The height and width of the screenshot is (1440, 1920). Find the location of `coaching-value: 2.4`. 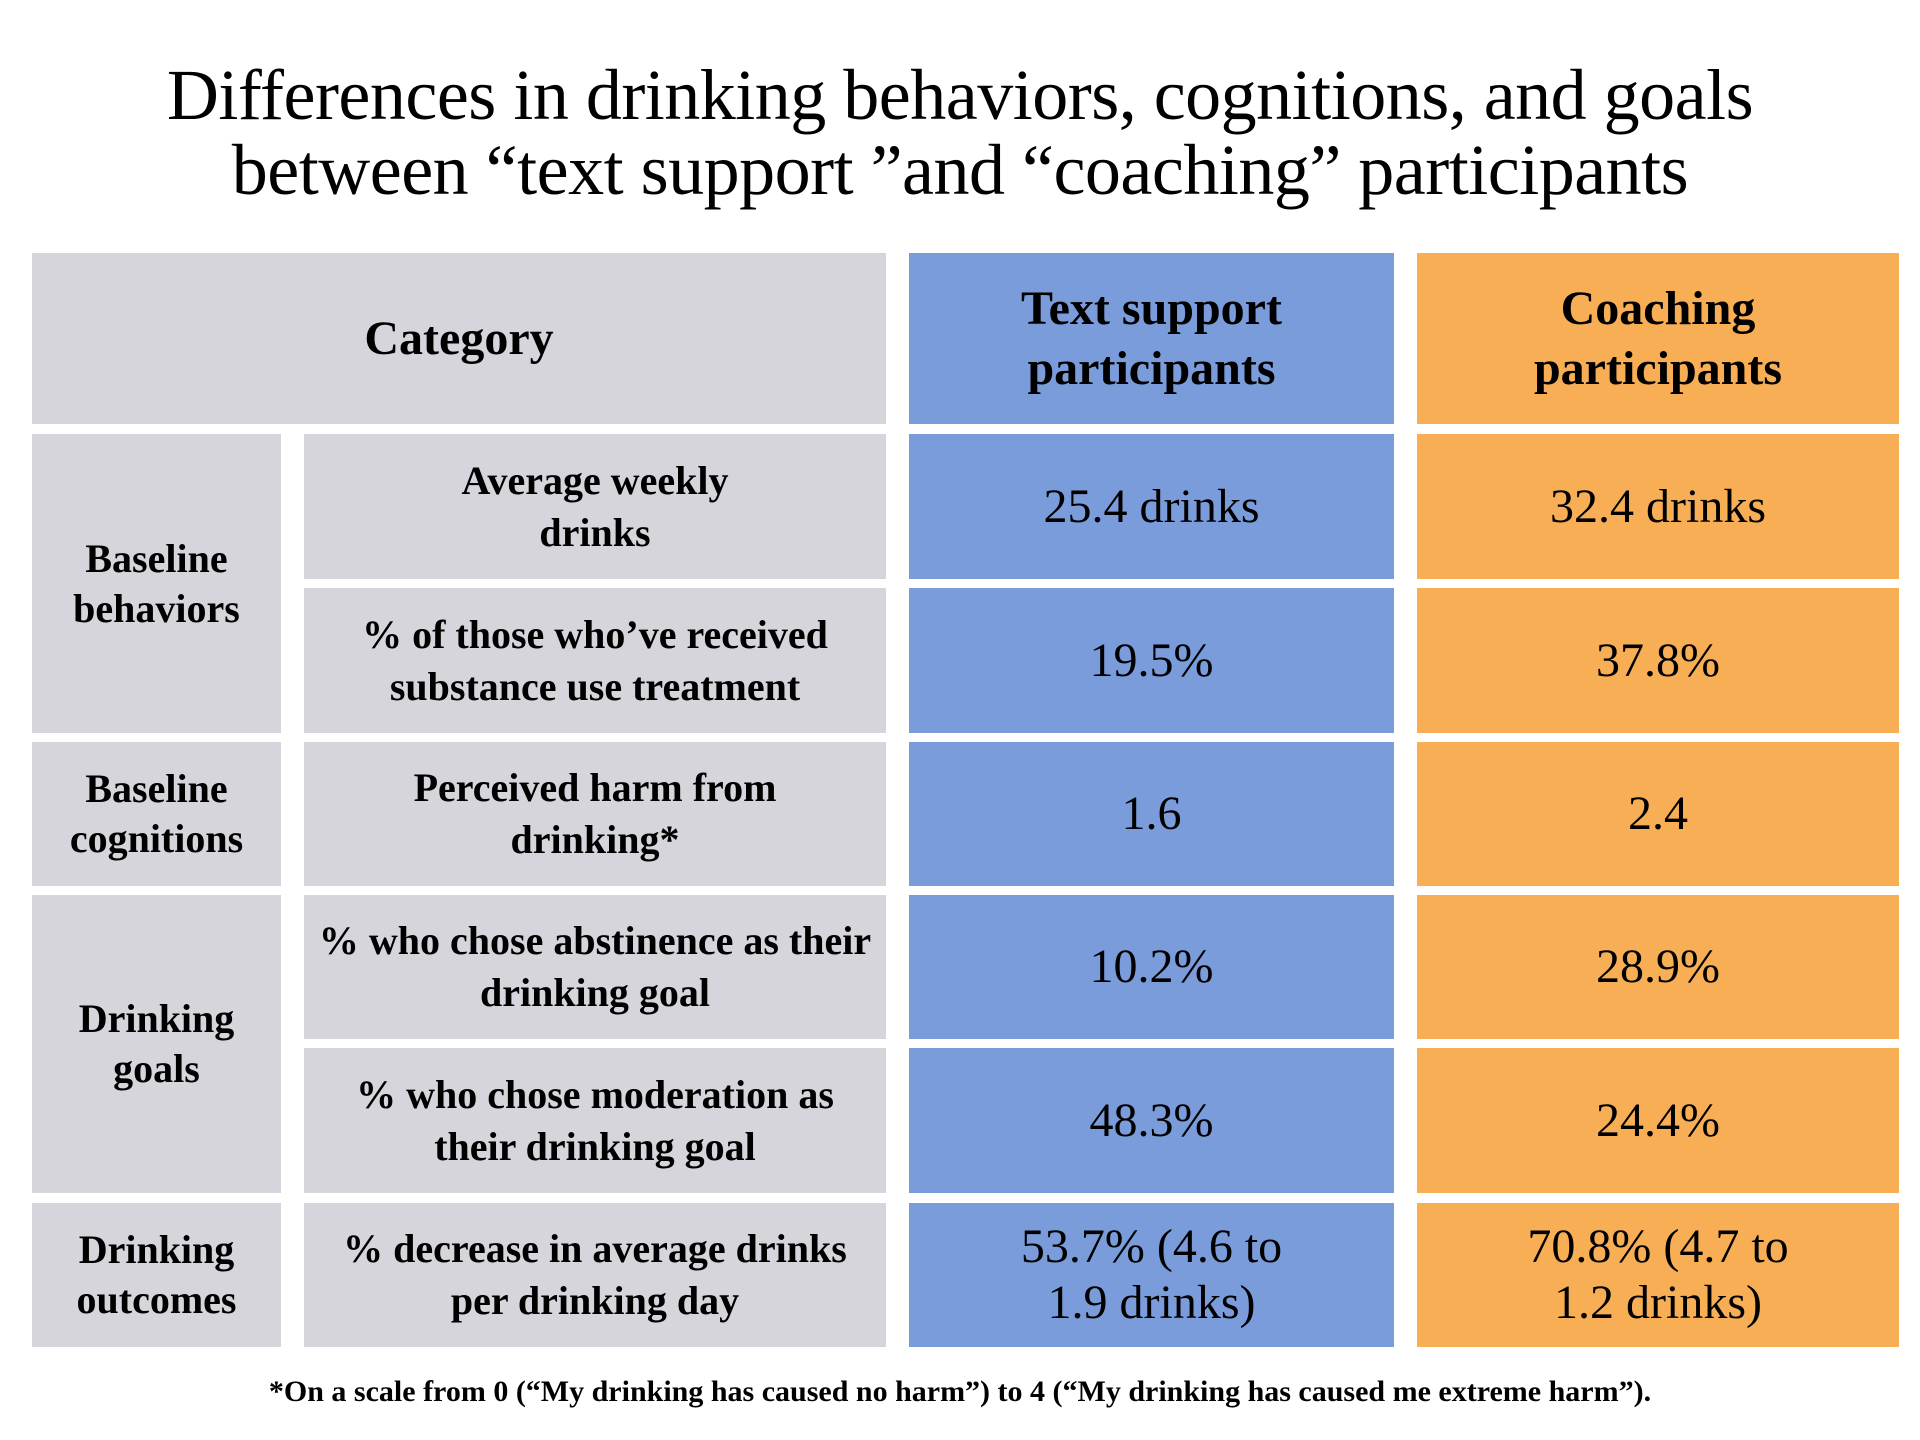

coaching-value: 2.4 is located at coordinates (1658, 814).